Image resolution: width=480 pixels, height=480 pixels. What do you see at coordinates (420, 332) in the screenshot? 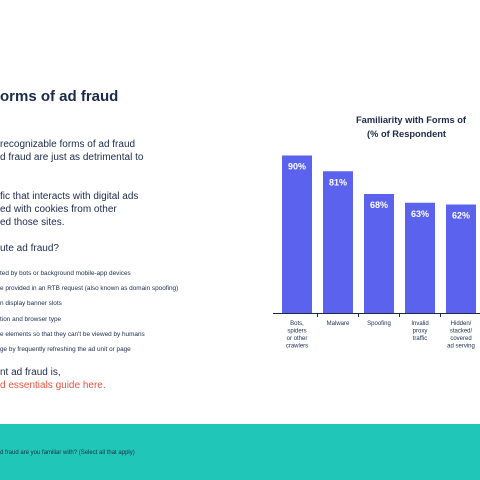
I see `category-label: proxy` at bounding box center [420, 332].